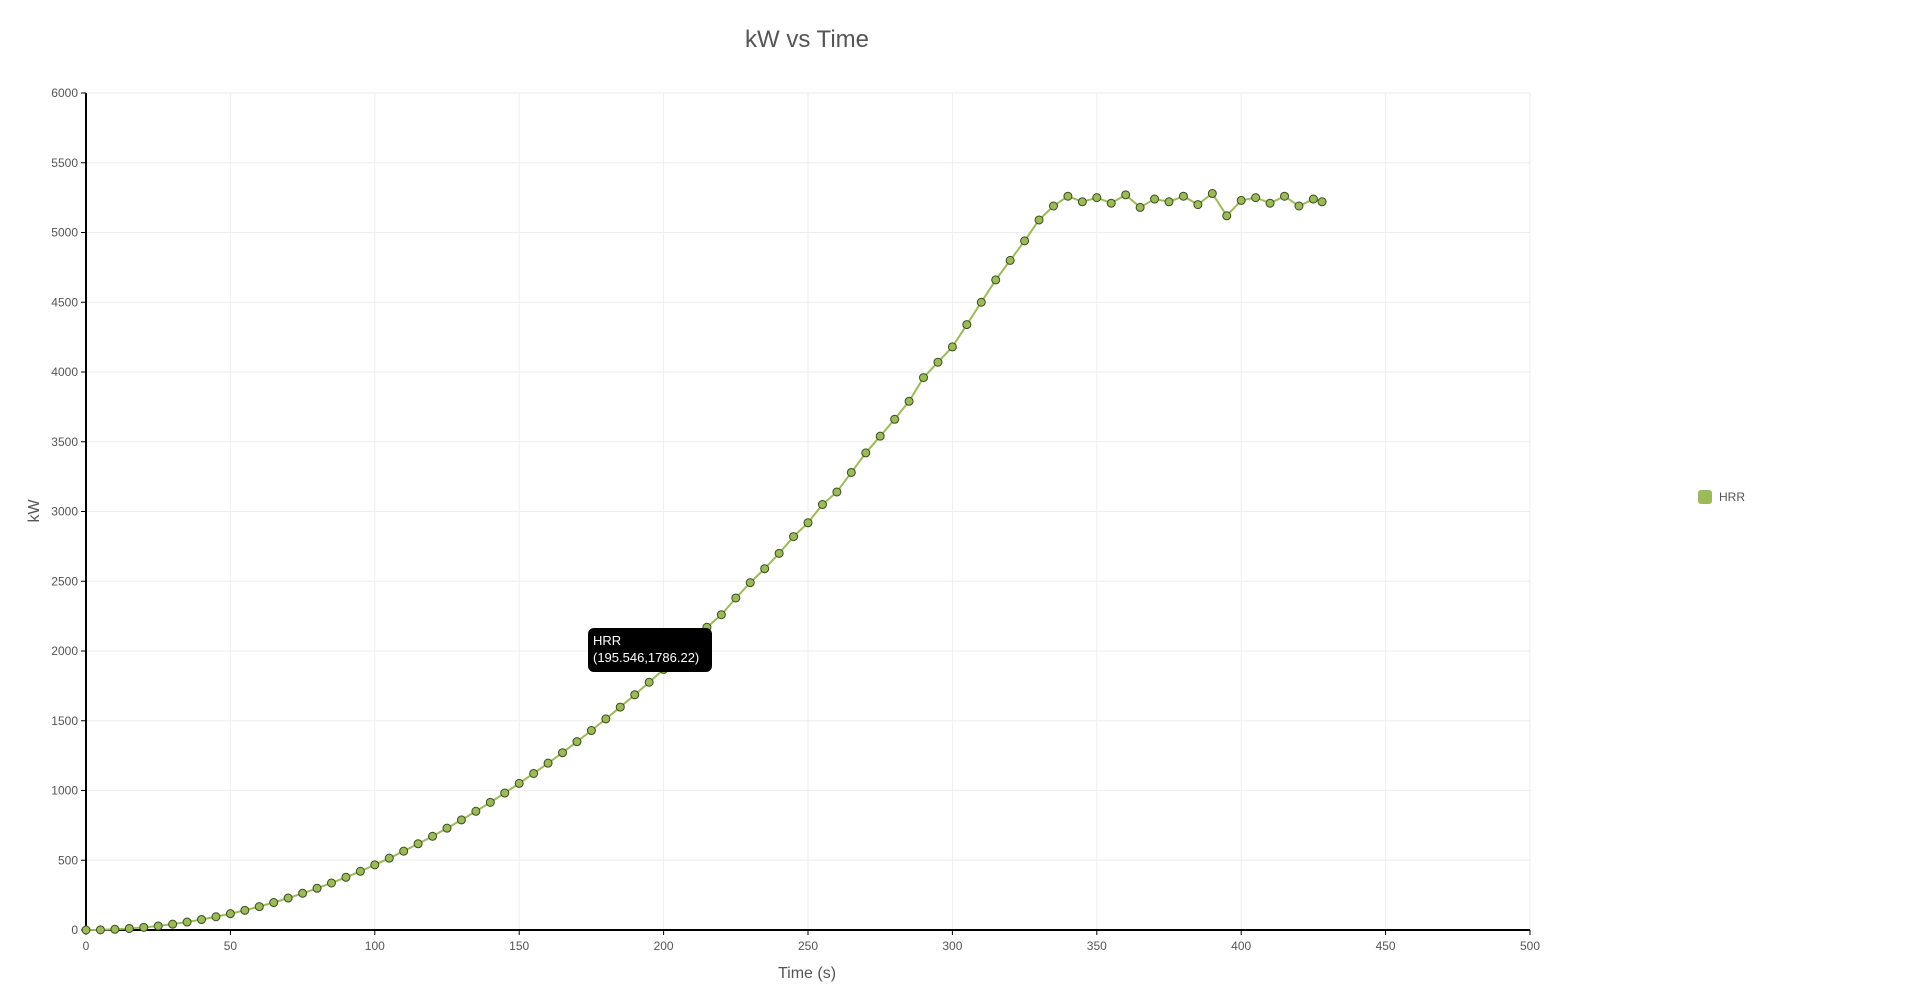  Describe the element at coordinates (607, 640) in the screenshot. I see `tooltip-series: HRR` at that location.